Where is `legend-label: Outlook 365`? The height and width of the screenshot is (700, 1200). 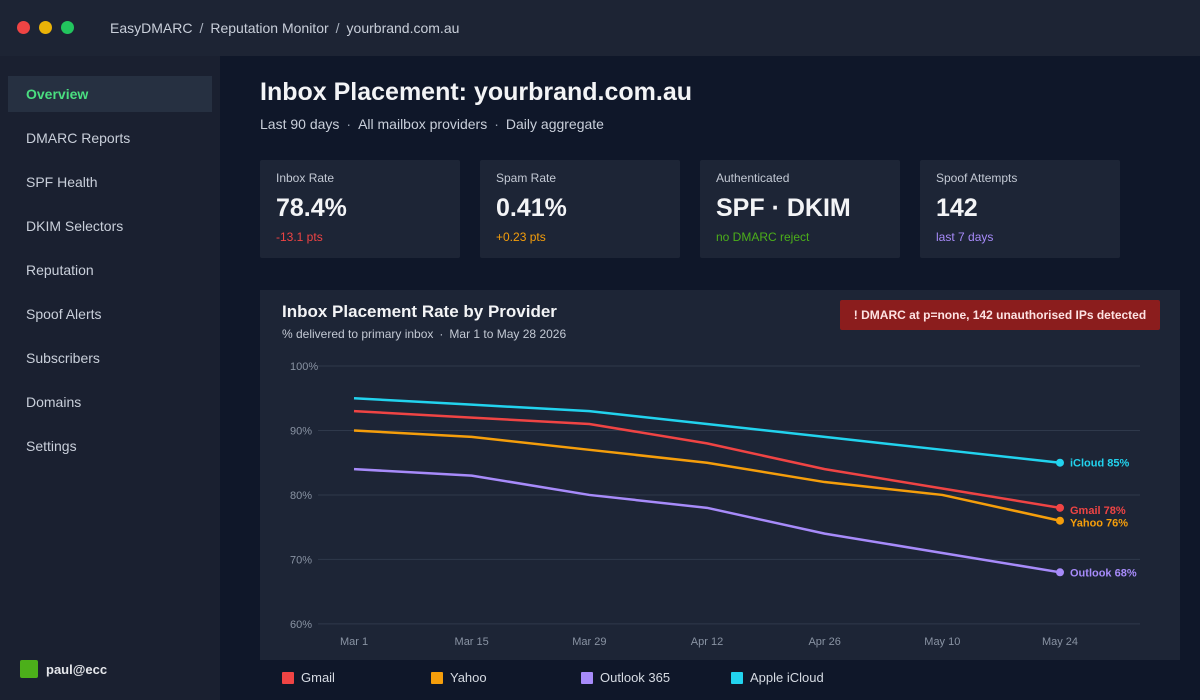 legend-label: Outlook 365 is located at coordinates (635, 677).